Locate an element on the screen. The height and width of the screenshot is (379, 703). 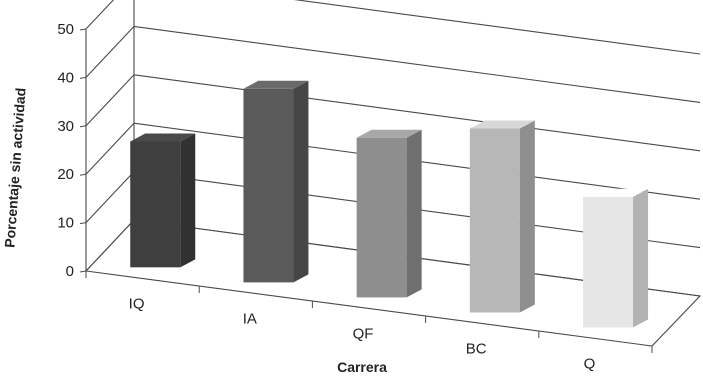
bar-IQ is located at coordinates (163, 200).